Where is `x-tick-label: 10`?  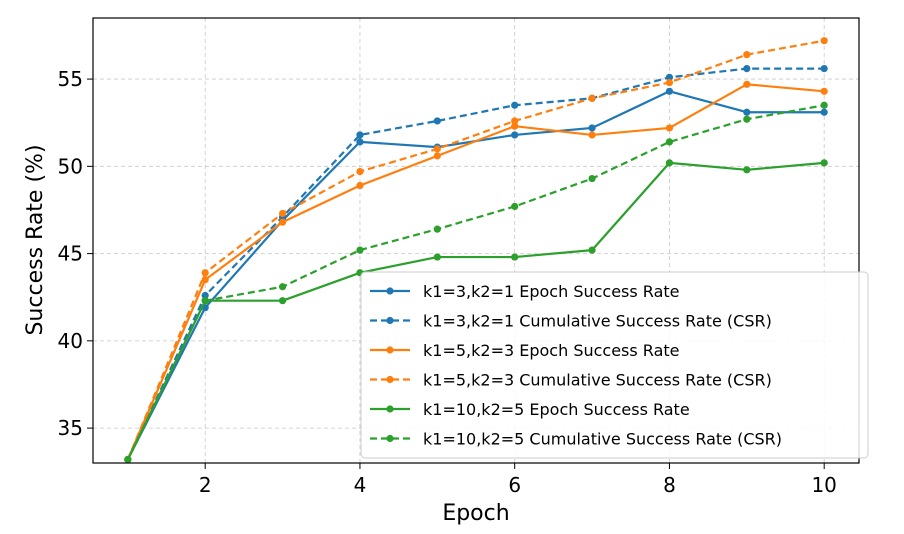 x-tick-label: 10 is located at coordinates (823, 485).